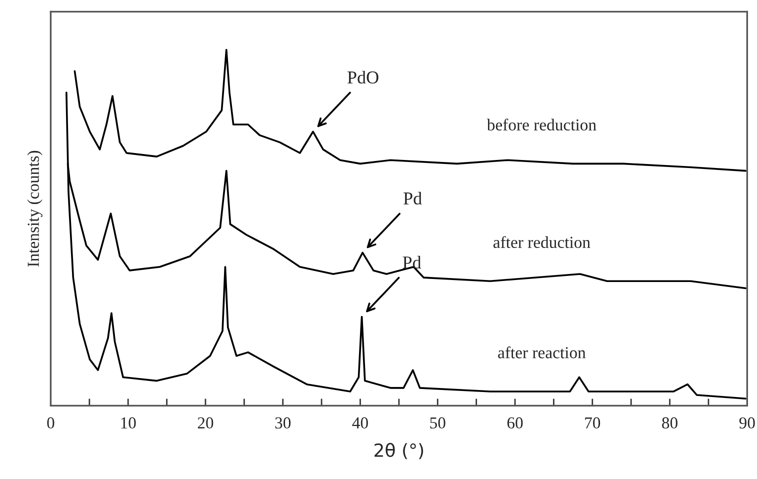 This screenshot has height=479, width=757. Describe the element at coordinates (363, 77) in the screenshot. I see `annotation: PdO` at that location.